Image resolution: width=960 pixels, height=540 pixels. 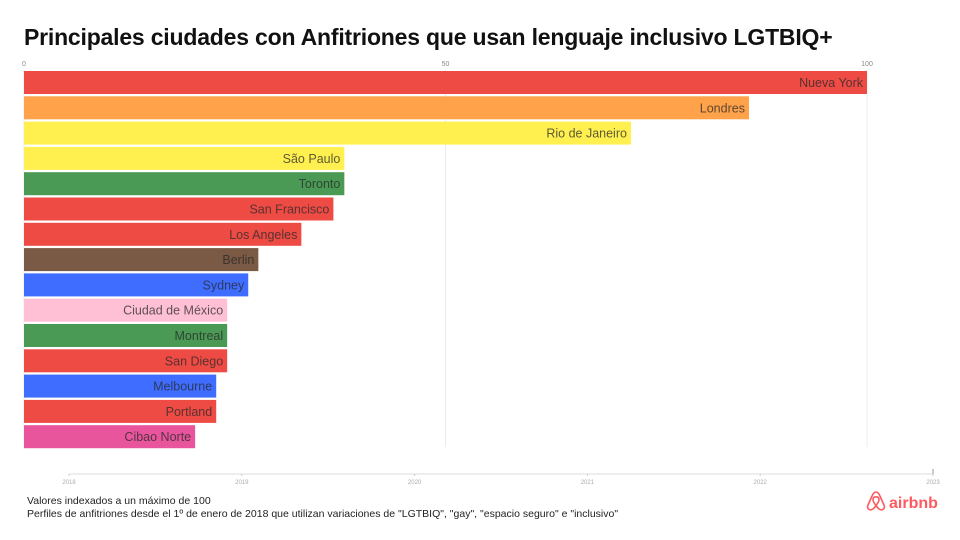 I want to click on bar-label: Cibao Norte, so click(x=157, y=437).